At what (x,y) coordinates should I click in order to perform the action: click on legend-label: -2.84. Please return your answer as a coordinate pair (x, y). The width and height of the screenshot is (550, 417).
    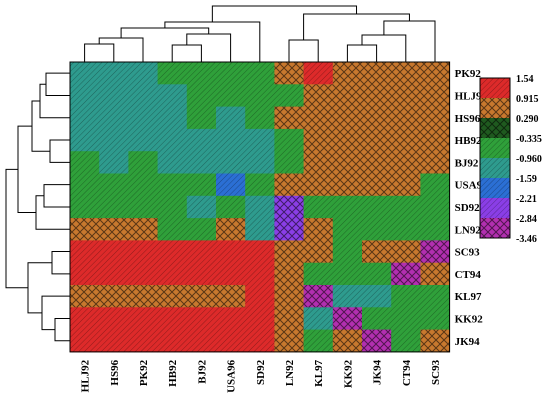
    Looking at the image, I should click on (526, 219).